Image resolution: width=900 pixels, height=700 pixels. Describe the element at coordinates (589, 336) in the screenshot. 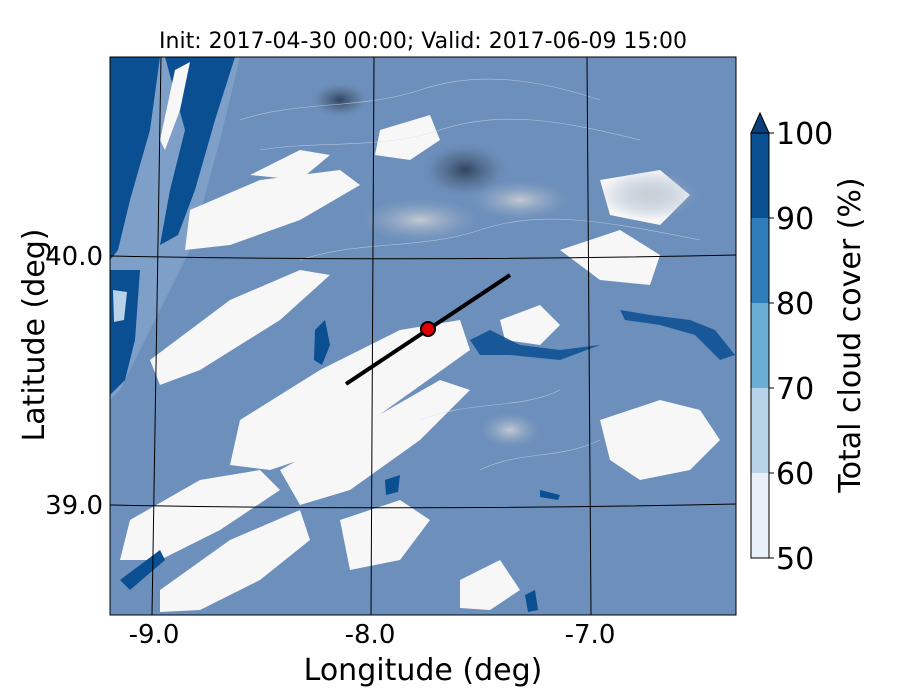

I see `meridian-neg7` at that location.